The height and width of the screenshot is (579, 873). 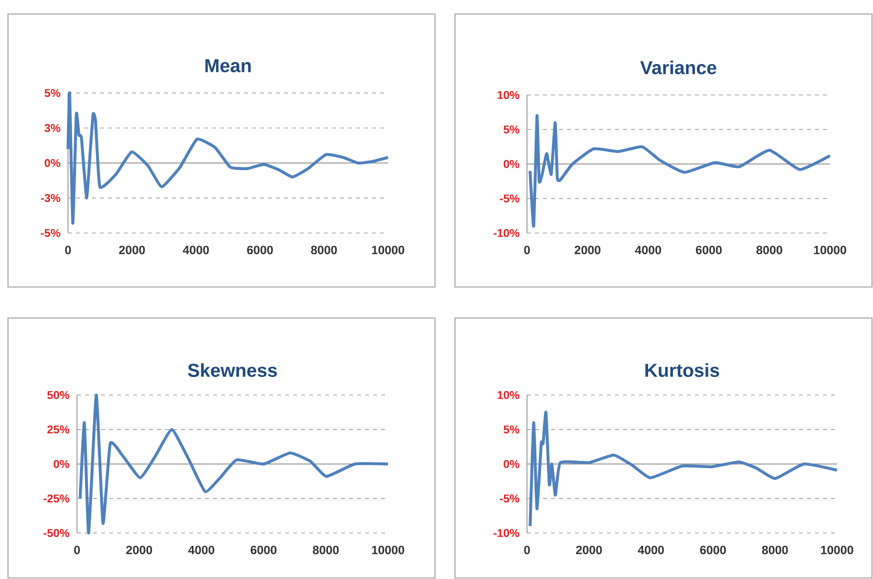 What do you see at coordinates (232, 370) in the screenshot?
I see `chart-title: Skewness` at bounding box center [232, 370].